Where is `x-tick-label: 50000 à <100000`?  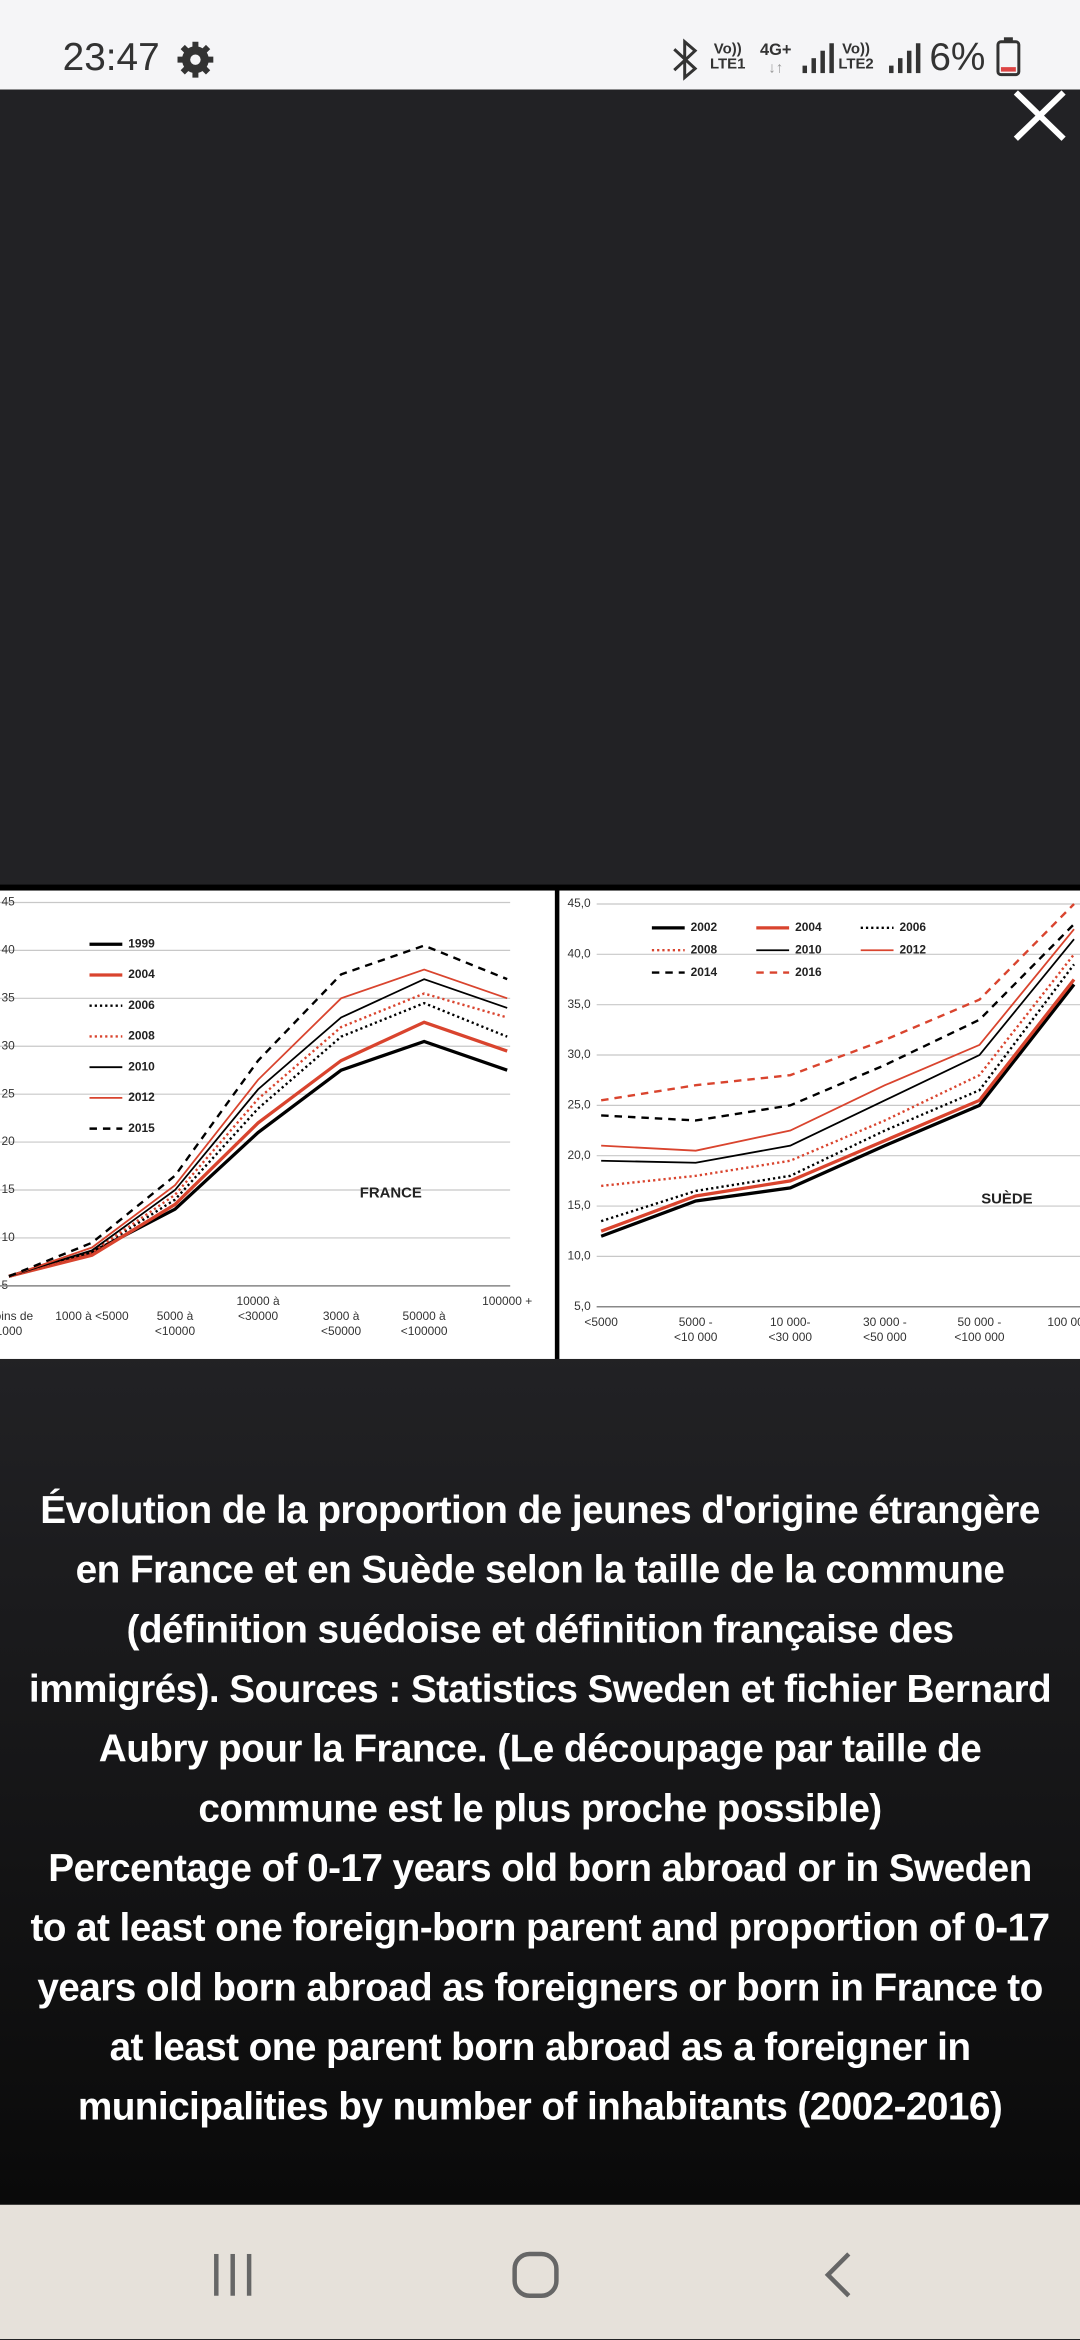
x-tick-label: 50000 à <100000 is located at coordinates (424, 1324).